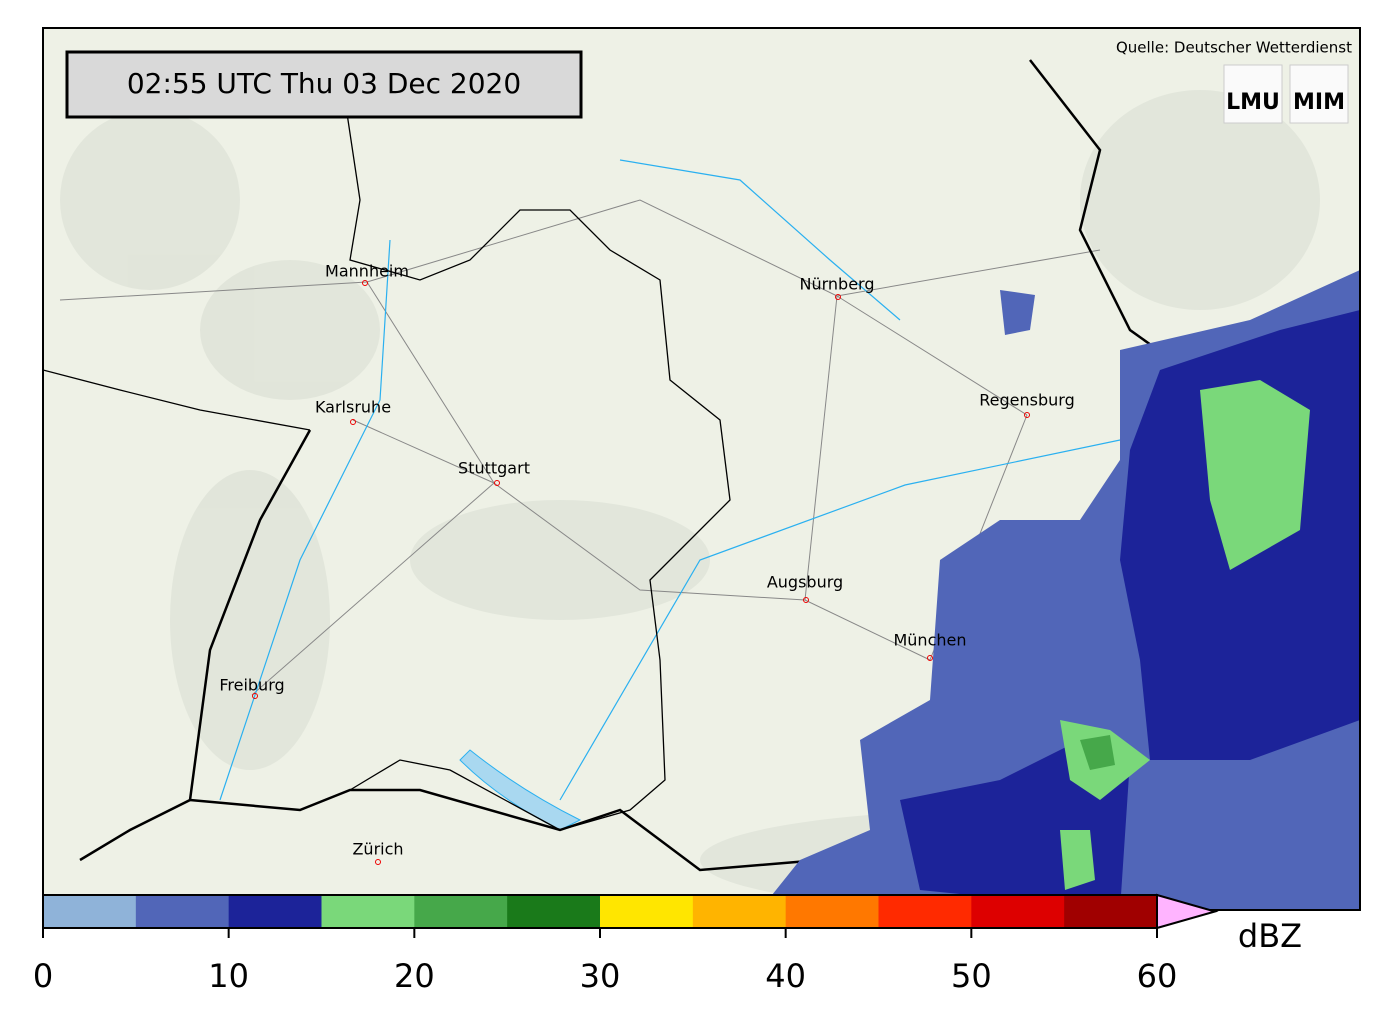 This screenshot has height=1029, width=1390. What do you see at coordinates (785, 976) in the screenshot?
I see `colorbar-tick-label: 40` at bounding box center [785, 976].